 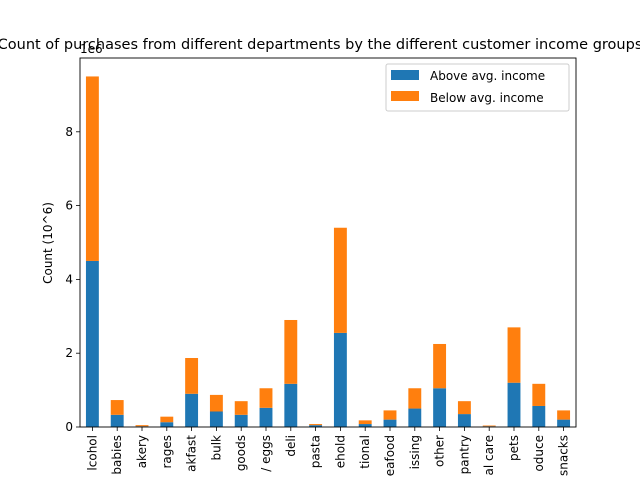 What do you see at coordinates (365, 422) in the screenshot?
I see `bar-international-below` at bounding box center [365, 422].